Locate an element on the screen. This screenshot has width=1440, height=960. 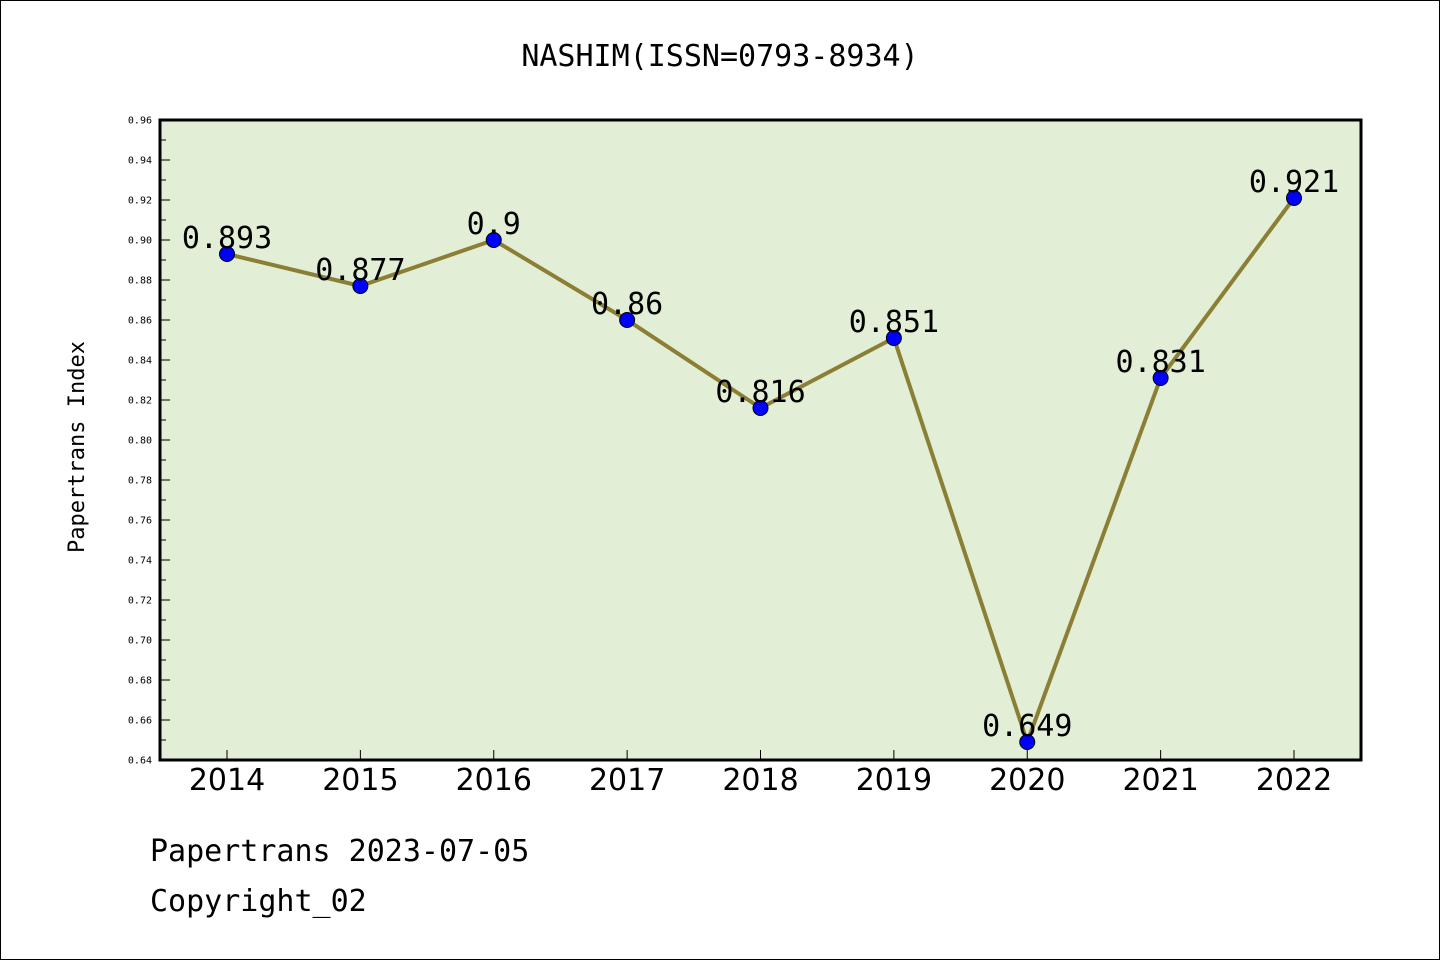
y-tick-label: 0.74 is located at coordinates (140, 561).